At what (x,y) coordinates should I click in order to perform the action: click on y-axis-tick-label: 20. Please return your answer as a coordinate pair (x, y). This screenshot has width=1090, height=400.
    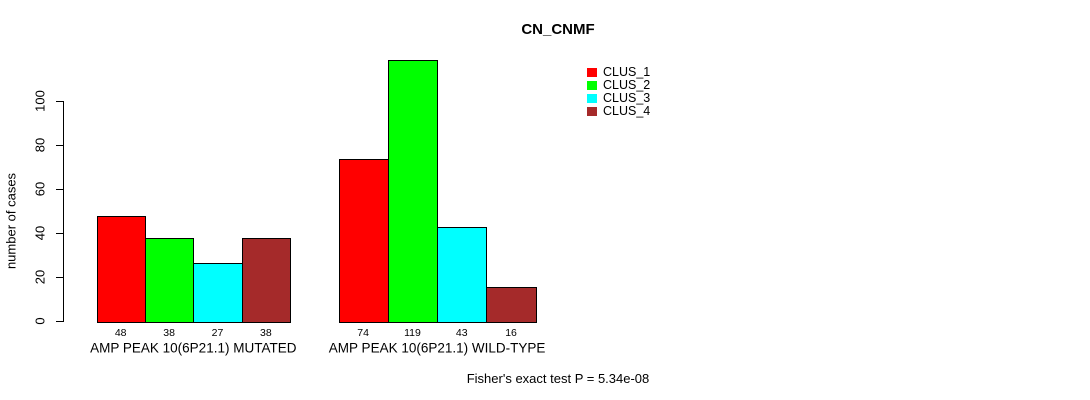
    Looking at the image, I should click on (40, 277).